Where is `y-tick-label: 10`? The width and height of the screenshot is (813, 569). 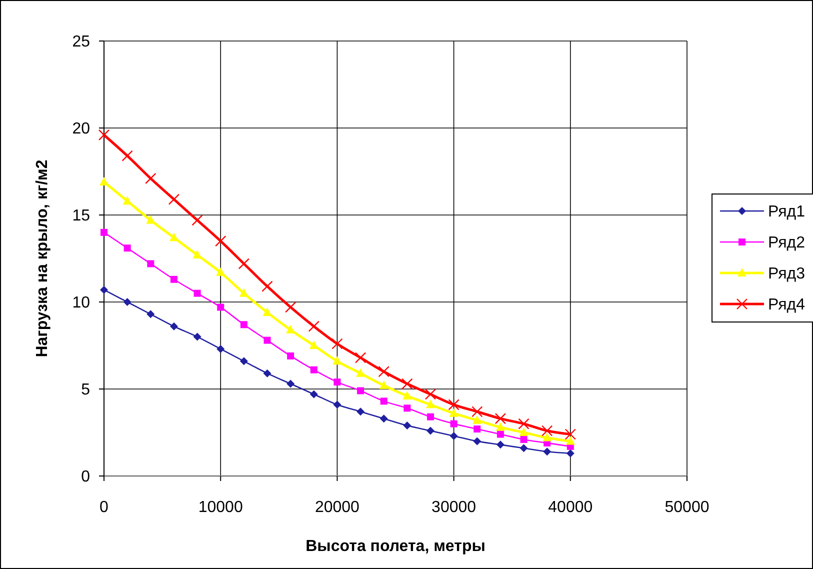
y-tick-label: 10 is located at coordinates (81, 303).